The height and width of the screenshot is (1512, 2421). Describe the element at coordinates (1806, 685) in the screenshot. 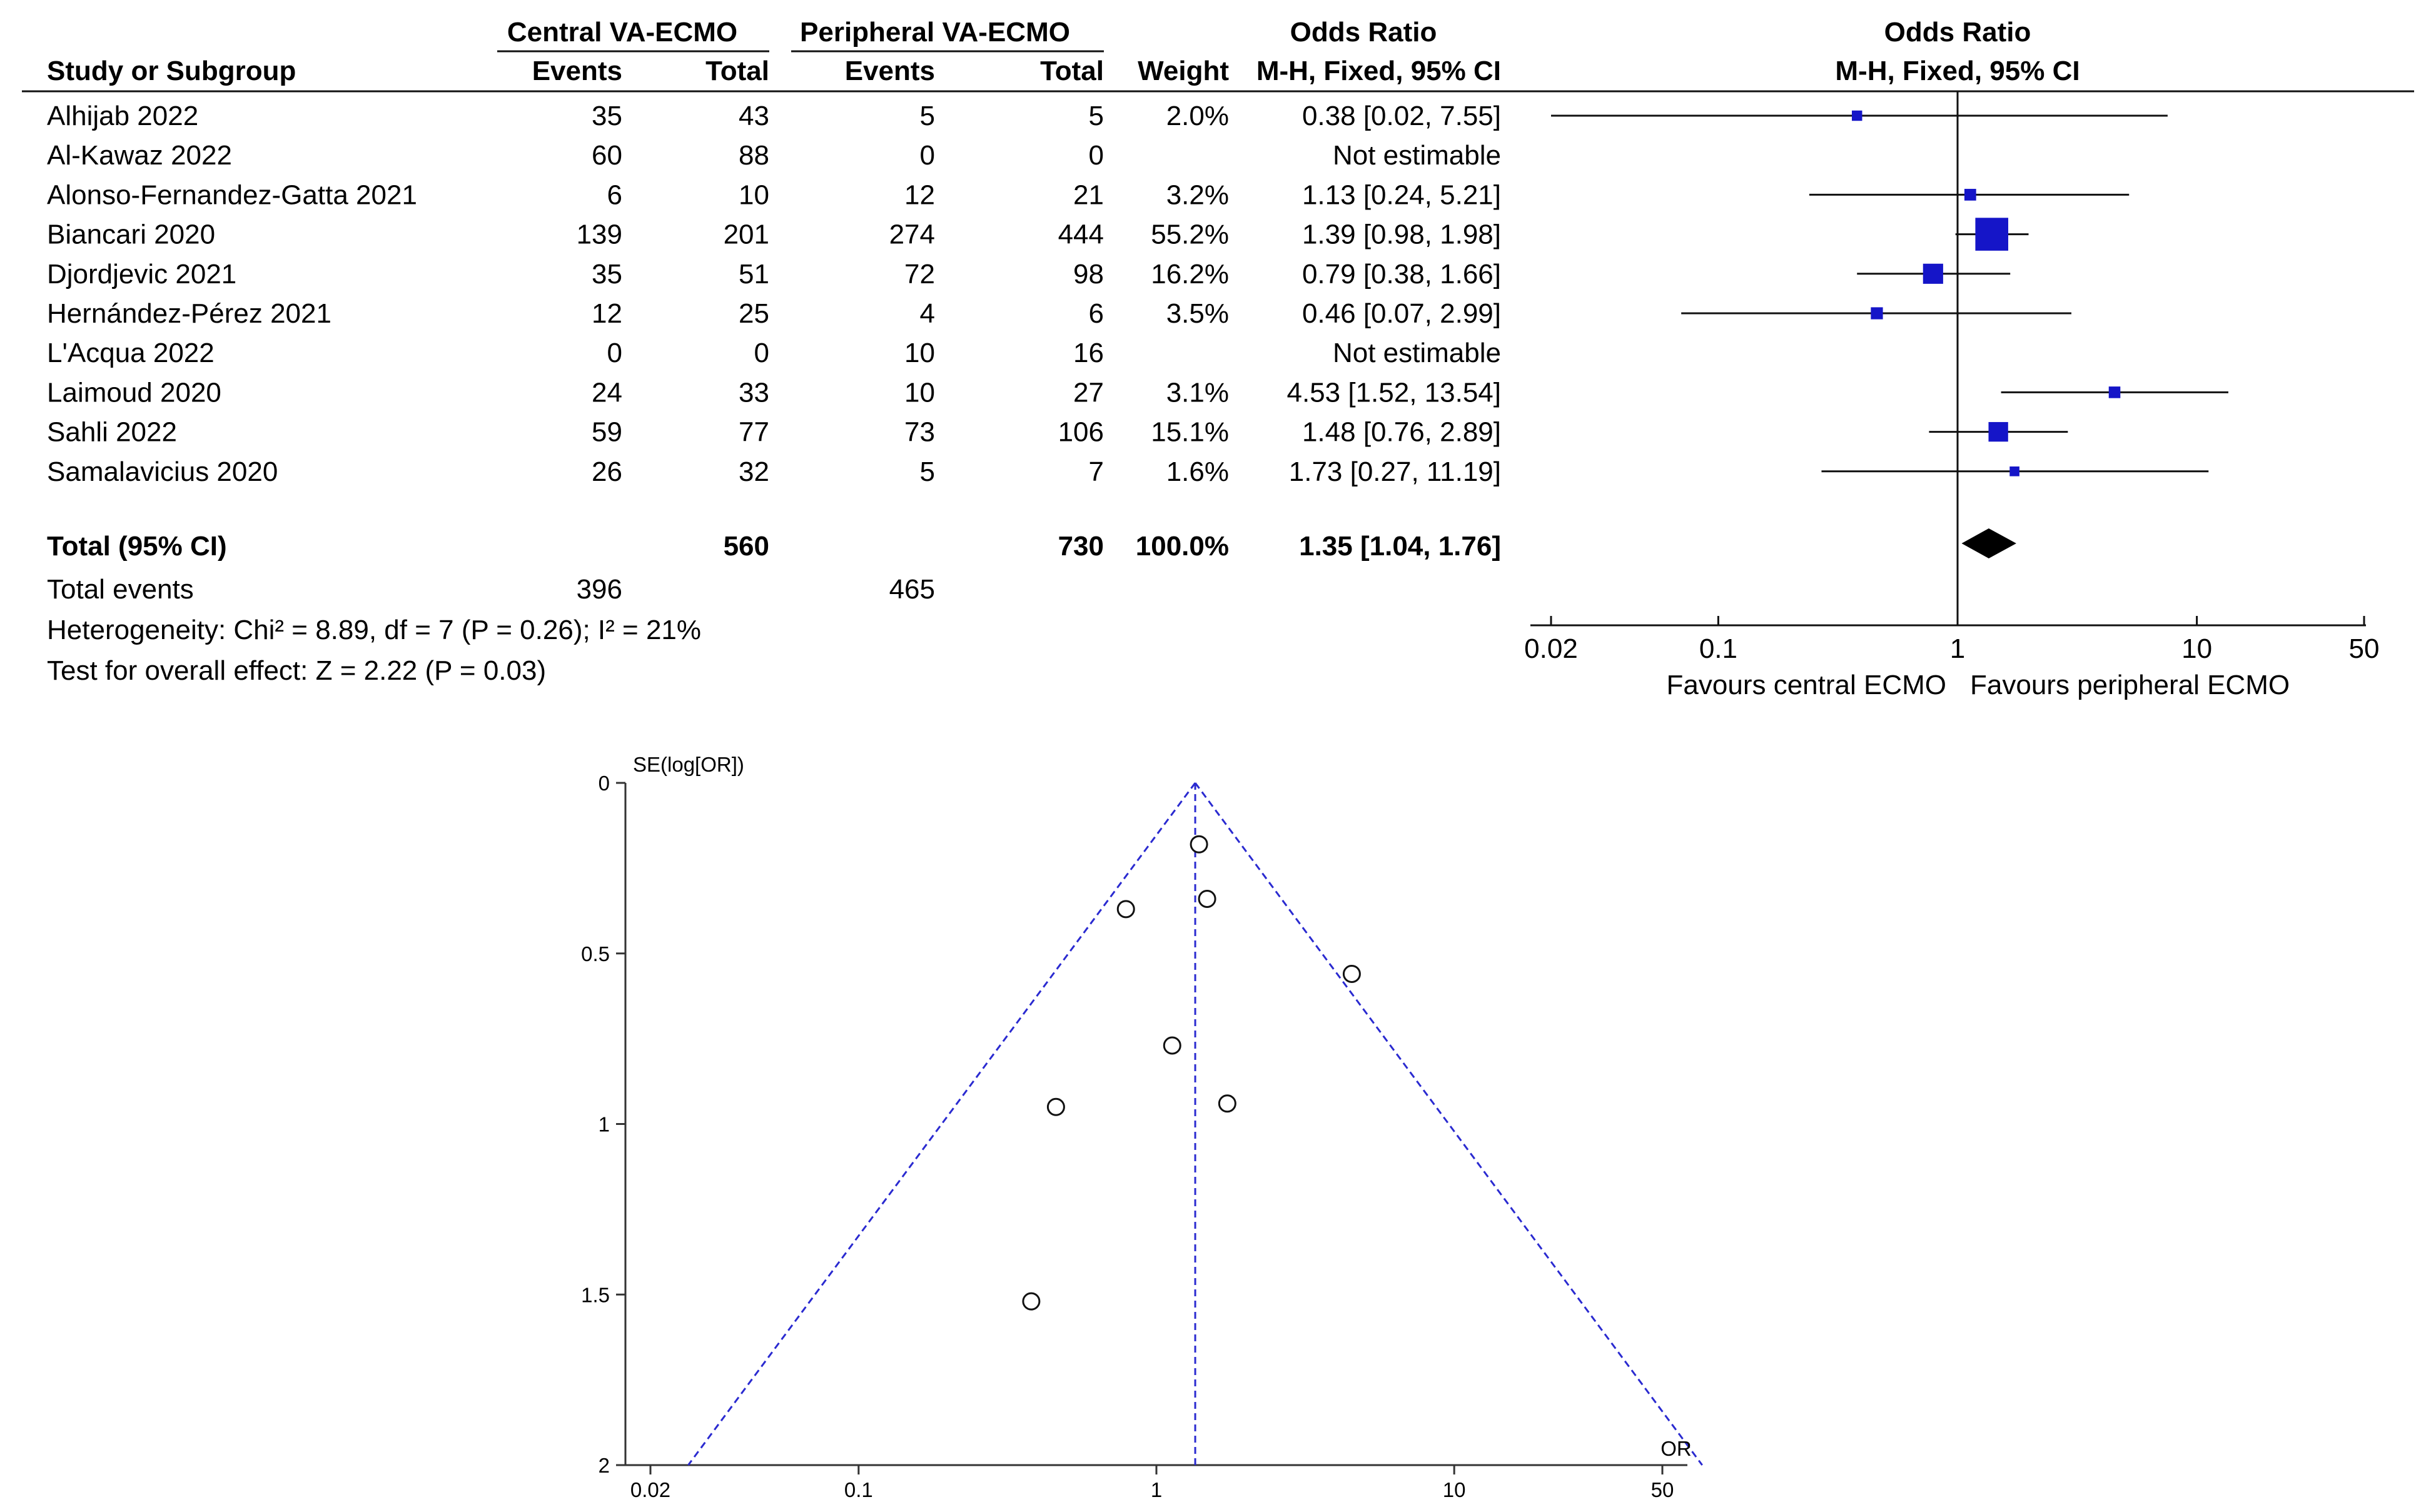

I see `favours-left: Favours central ECMO` at that location.